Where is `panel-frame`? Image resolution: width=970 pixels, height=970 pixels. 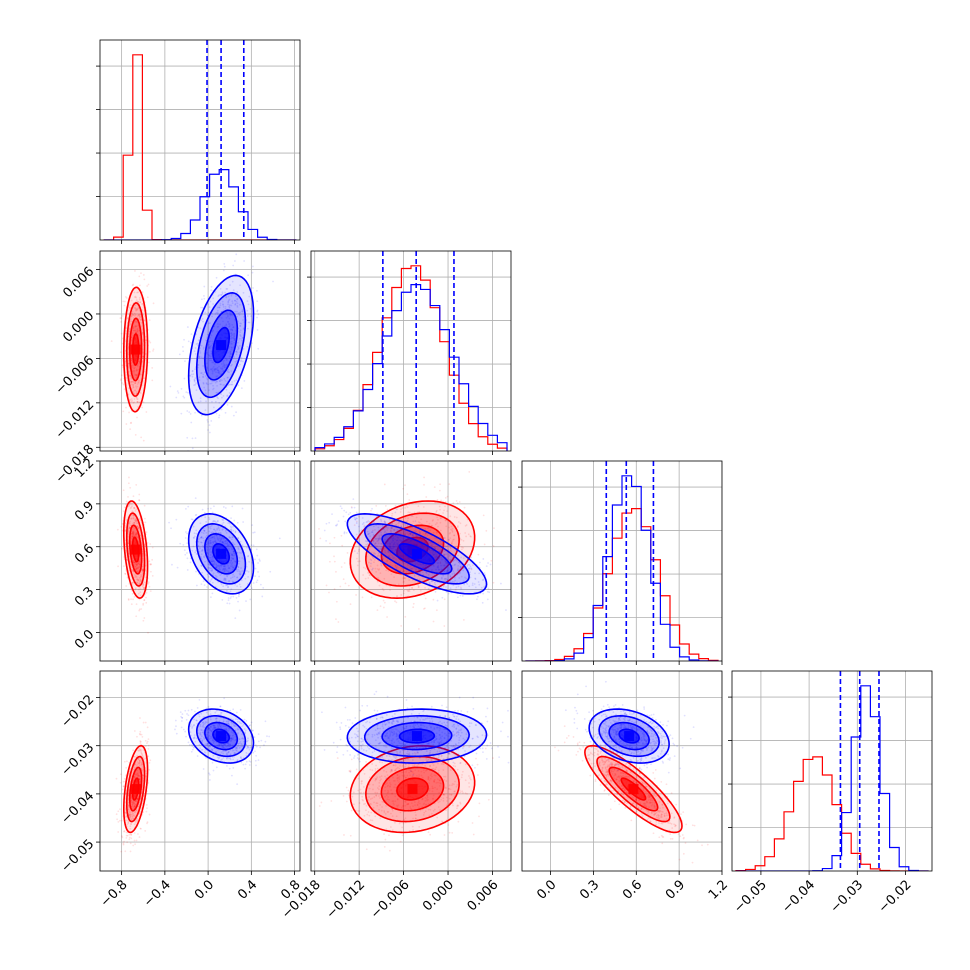 panel-frame is located at coordinates (411, 351).